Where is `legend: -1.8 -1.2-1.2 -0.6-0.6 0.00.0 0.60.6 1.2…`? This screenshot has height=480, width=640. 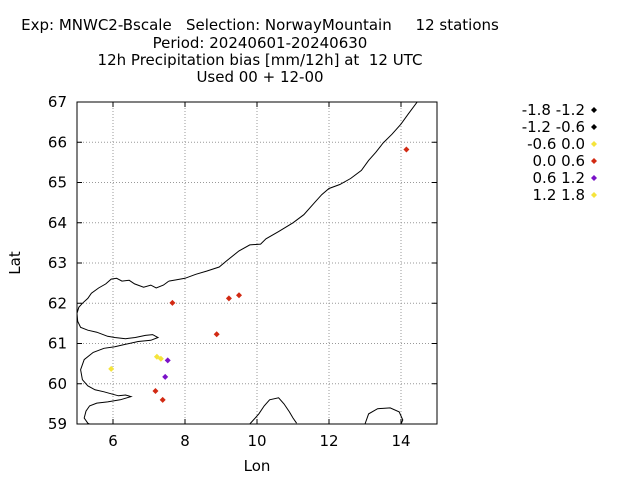
legend: -1.8 -1.2-1.2 -0.6-0.6 0.00.0 0.60.6 1.2… is located at coordinates (559, 152).